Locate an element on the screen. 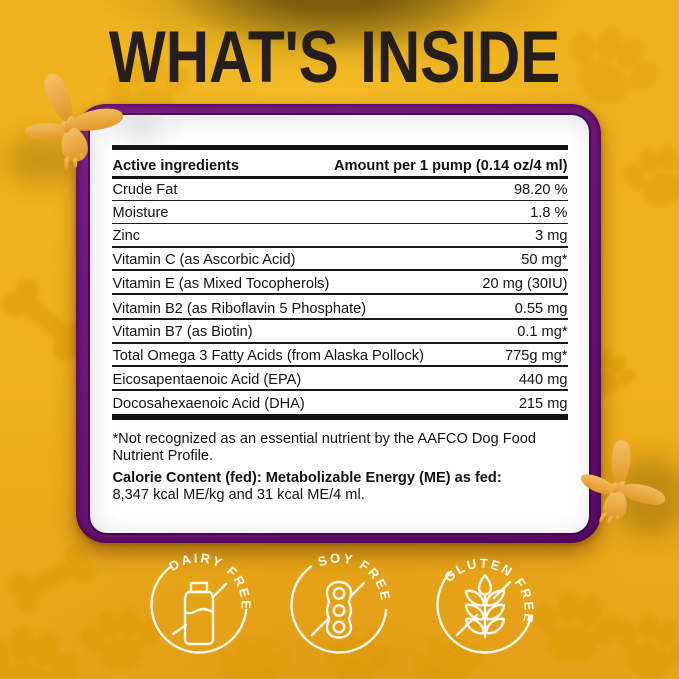 The height and width of the screenshot is (679, 679). svg-text: DAIRY FREE is located at coordinates (209, 580).